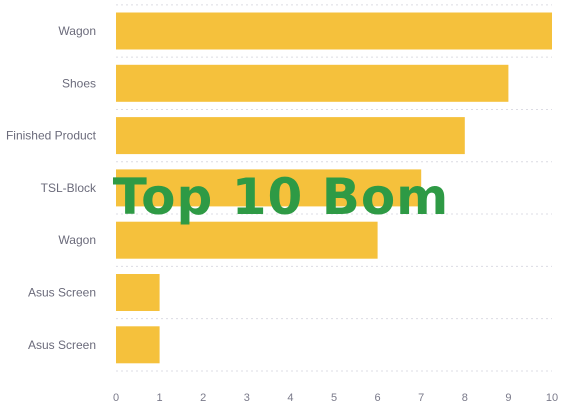 This screenshot has width=562, height=412. Describe the element at coordinates (465, 398) in the screenshot. I see `x-tick-label: 8` at that location.